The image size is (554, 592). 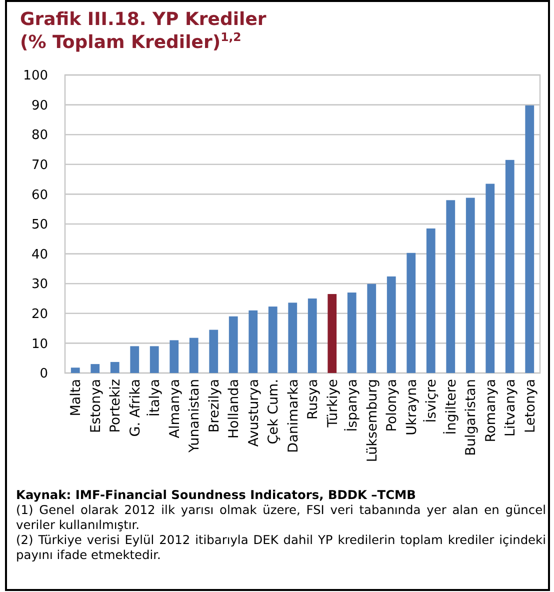 What do you see at coordinates (216, 495) in the screenshot?
I see `text: Kaynak: IMF-Financial Soundness Indicators, BDDK –TCMB` at bounding box center [216, 495].